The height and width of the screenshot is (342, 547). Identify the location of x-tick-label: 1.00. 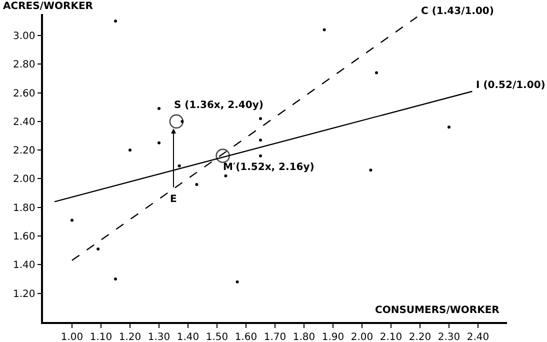
(72, 337).